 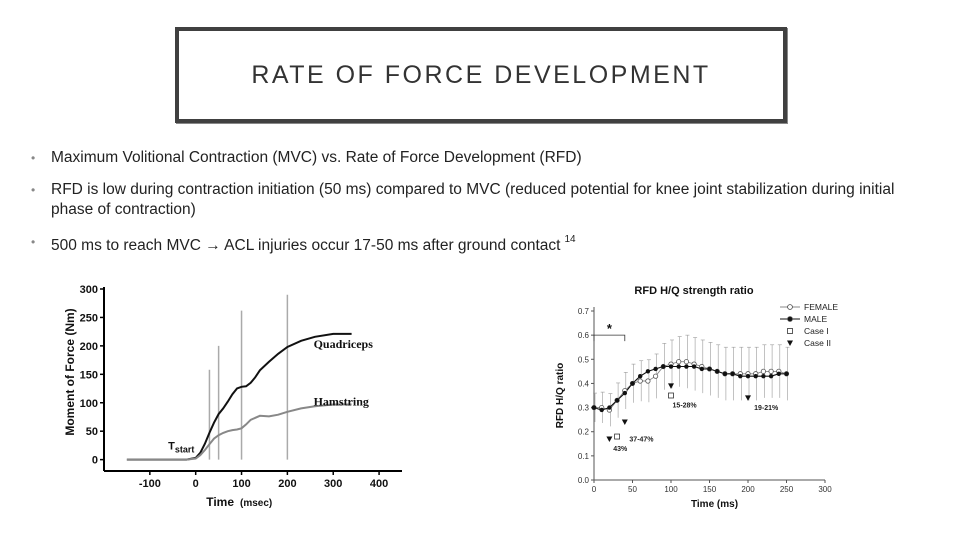 What do you see at coordinates (609, 338) in the screenshot?
I see `significance-bracket` at bounding box center [609, 338].